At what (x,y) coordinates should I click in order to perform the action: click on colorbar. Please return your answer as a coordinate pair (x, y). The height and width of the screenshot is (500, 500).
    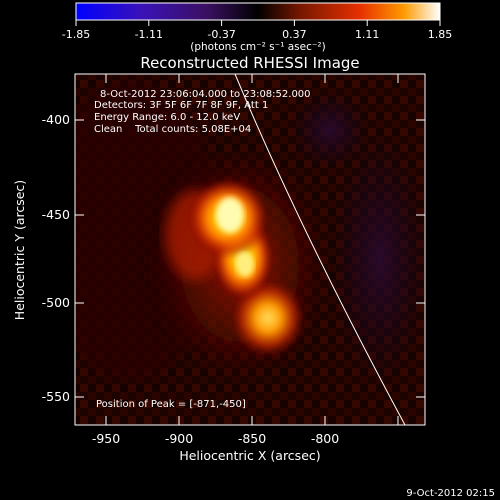
    Looking at the image, I should click on (258, 11).